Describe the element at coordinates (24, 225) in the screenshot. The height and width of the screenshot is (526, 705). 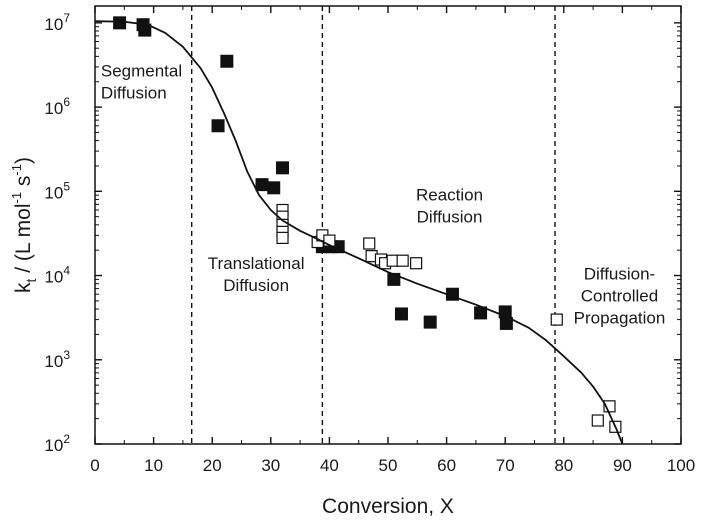
I see `y-axis-label: kt / (L mol-1 s-1)` at that location.